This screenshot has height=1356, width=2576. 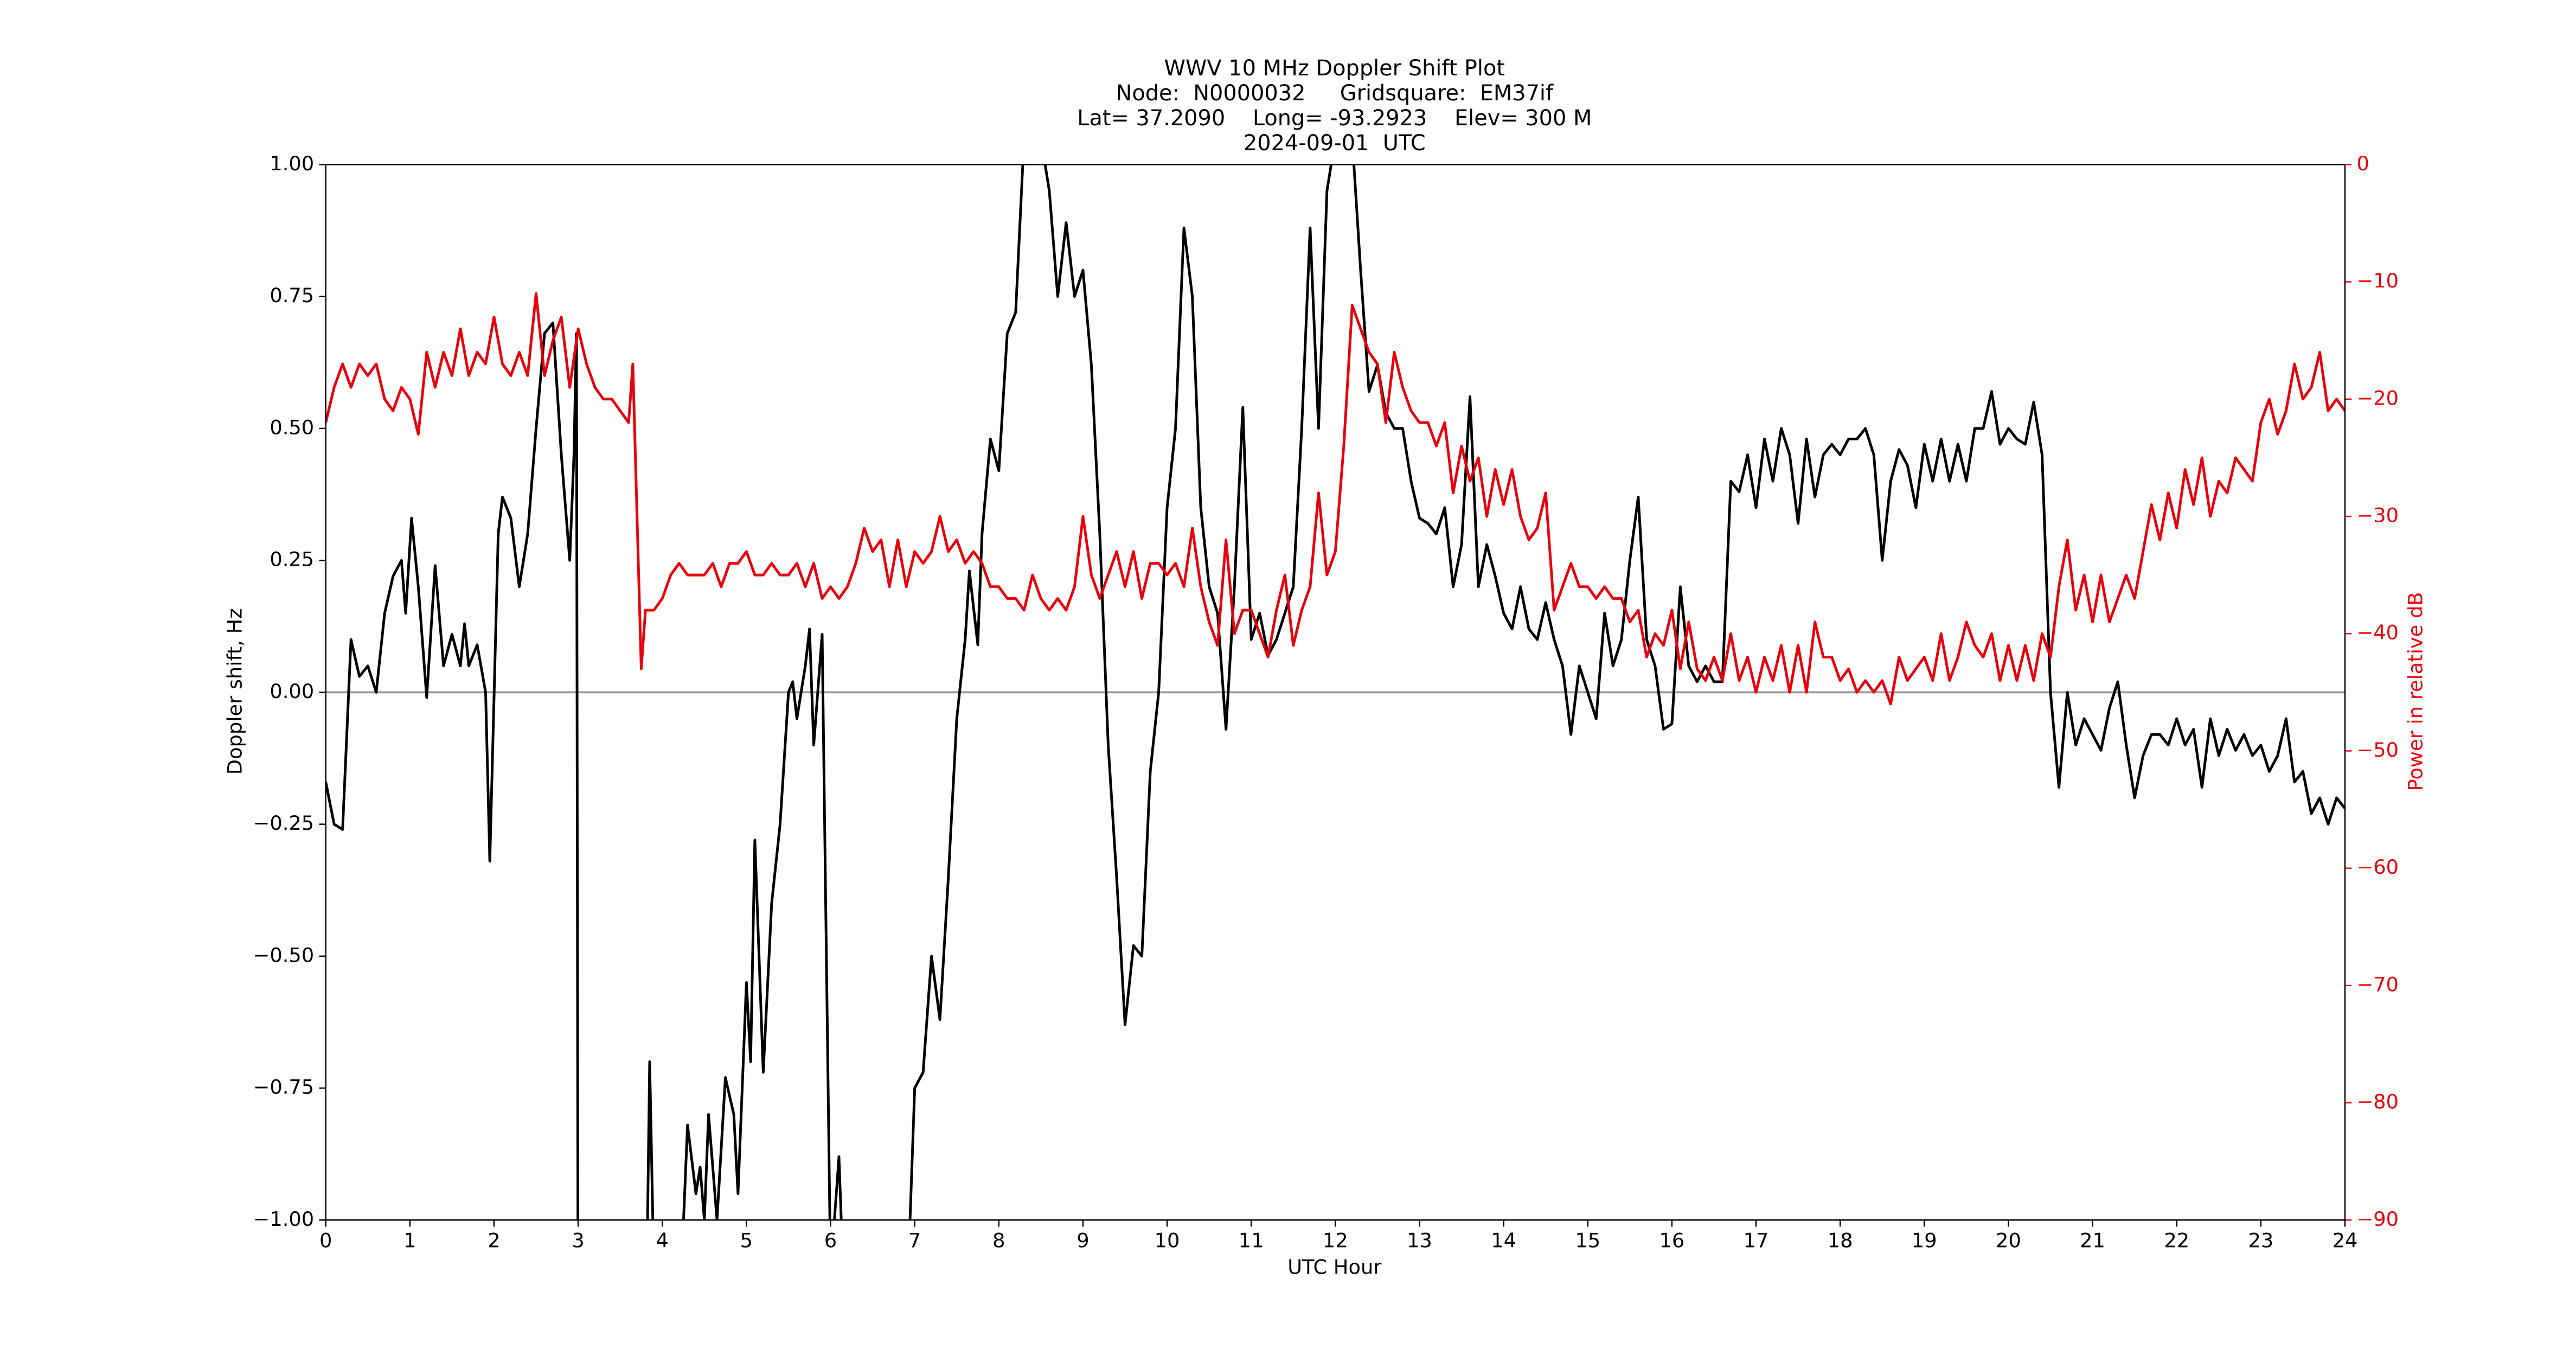 I want to click on x-tick-label: 6, so click(x=830, y=1240).